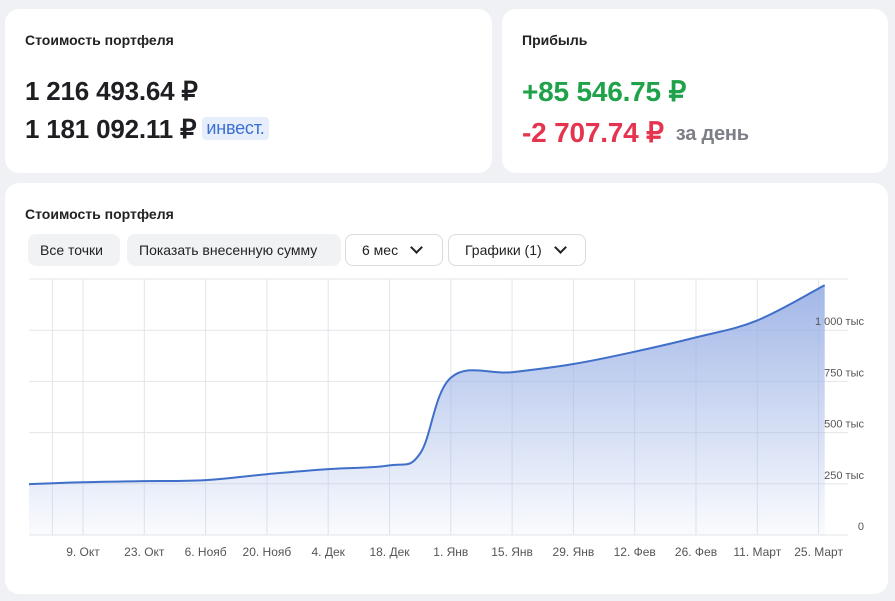 The image size is (895, 601). I want to click on x-tick-label: 15. Янв, so click(512, 552).